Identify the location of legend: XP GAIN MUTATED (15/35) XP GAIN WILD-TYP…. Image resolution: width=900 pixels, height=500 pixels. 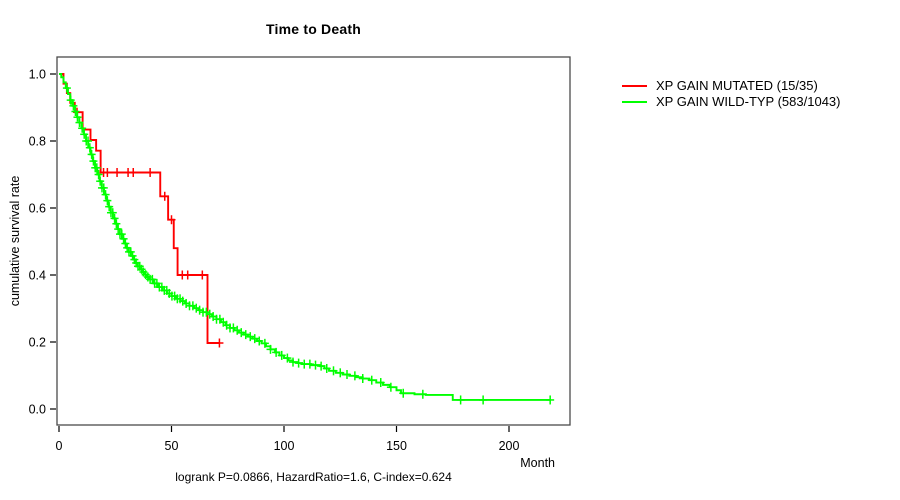
(731, 93).